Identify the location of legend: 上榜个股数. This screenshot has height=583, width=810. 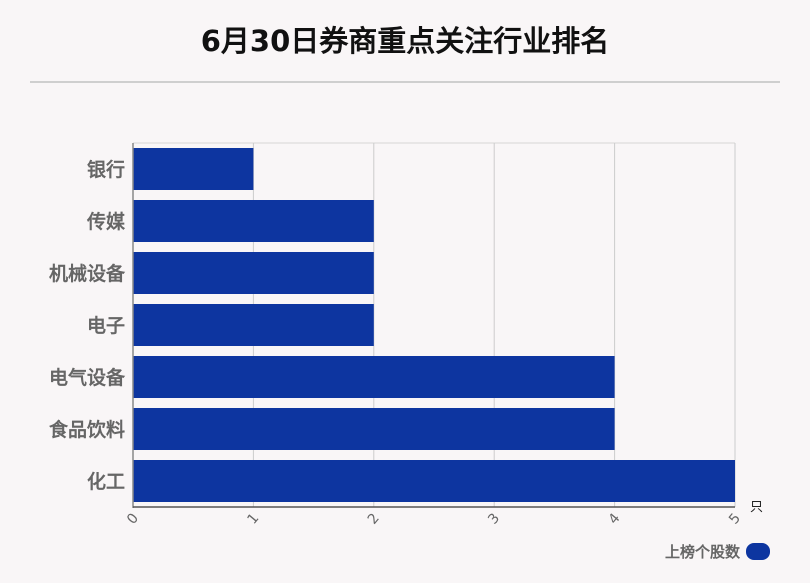
(717, 551).